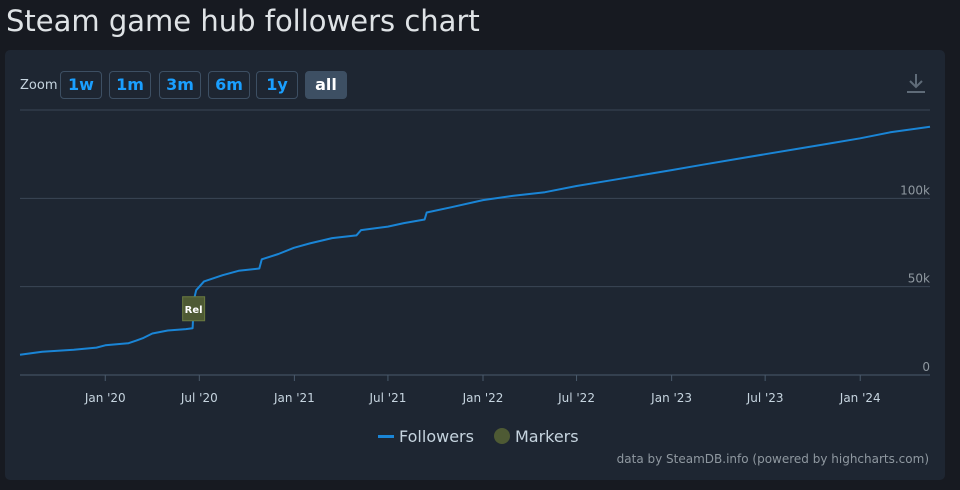 This screenshot has height=490, width=960. What do you see at coordinates (919, 279) in the screenshot?
I see `y-tick-label: 50k` at bounding box center [919, 279].